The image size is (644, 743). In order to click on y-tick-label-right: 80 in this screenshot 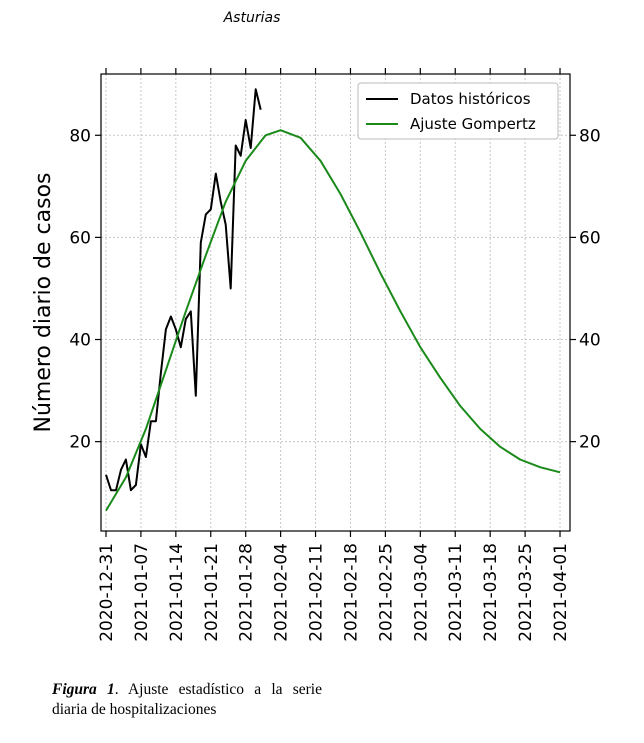, I will do `click(590, 136)`.